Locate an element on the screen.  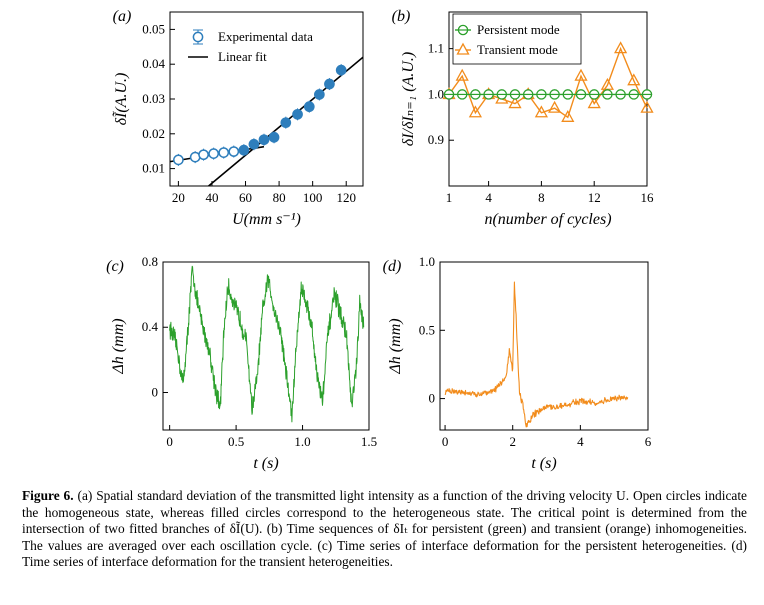
y-tick-label: 0.02 is located at coordinates (153, 133).